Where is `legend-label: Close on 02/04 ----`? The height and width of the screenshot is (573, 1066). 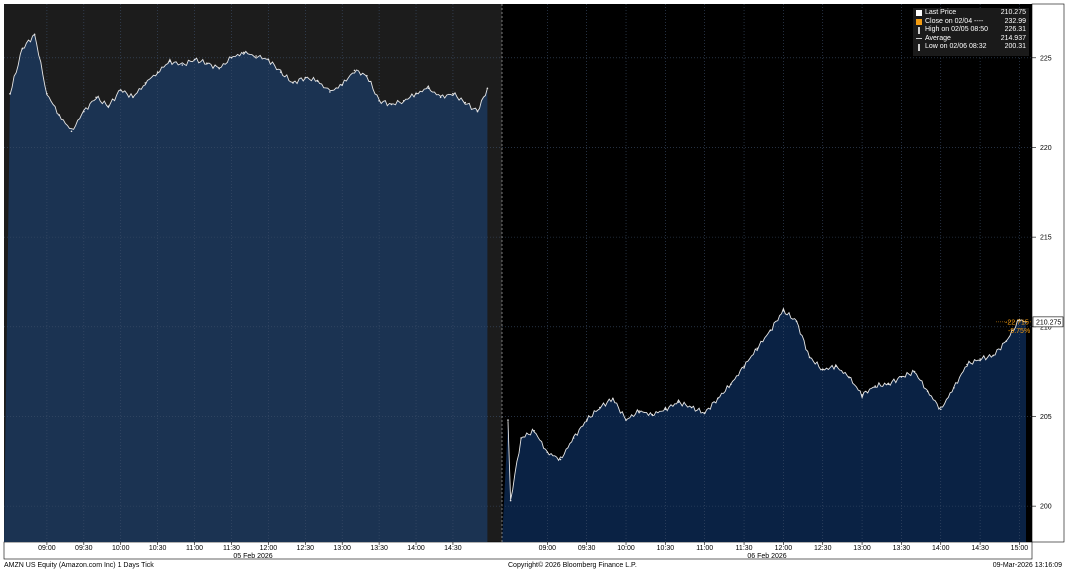 legend-label: Close on 02/04 ---- is located at coordinates (954, 21).